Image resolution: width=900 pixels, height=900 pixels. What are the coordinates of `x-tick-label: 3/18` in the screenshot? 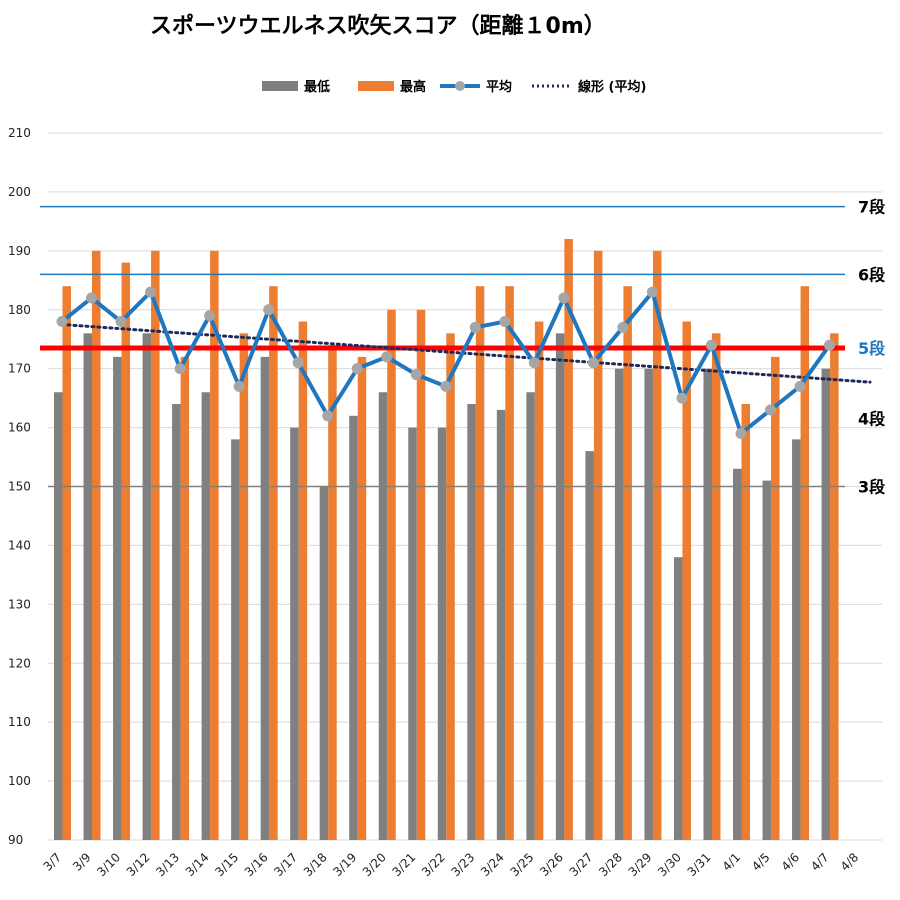 It's located at (315, 864).